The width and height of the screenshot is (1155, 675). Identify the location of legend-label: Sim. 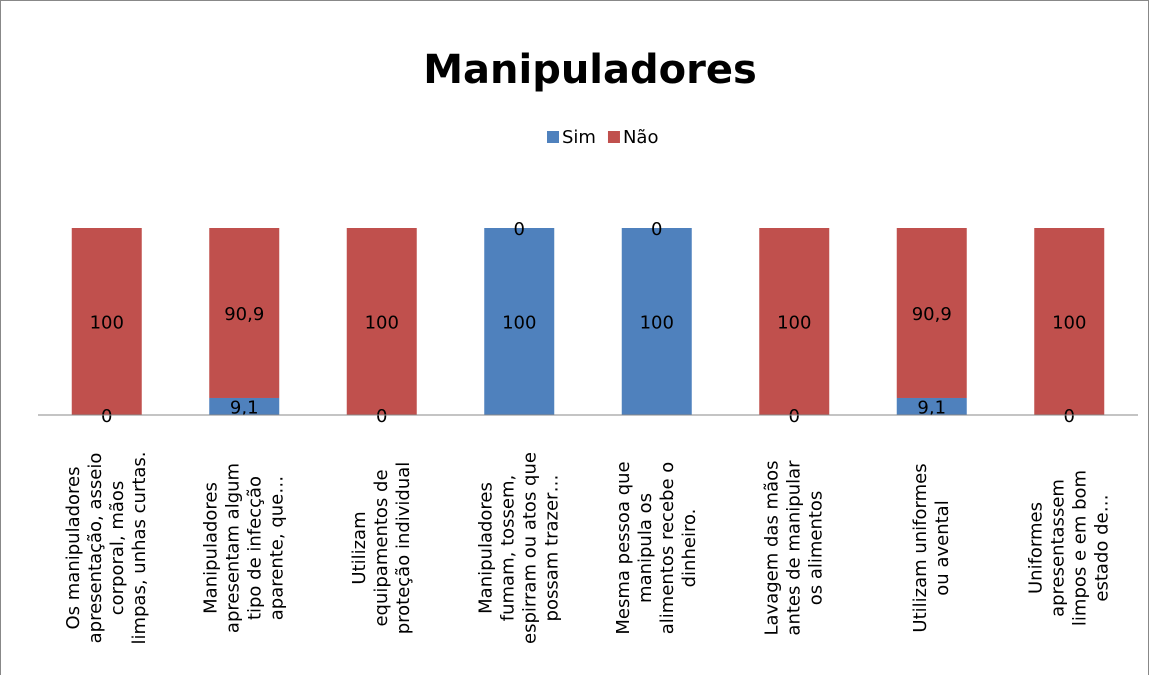
(579, 137).